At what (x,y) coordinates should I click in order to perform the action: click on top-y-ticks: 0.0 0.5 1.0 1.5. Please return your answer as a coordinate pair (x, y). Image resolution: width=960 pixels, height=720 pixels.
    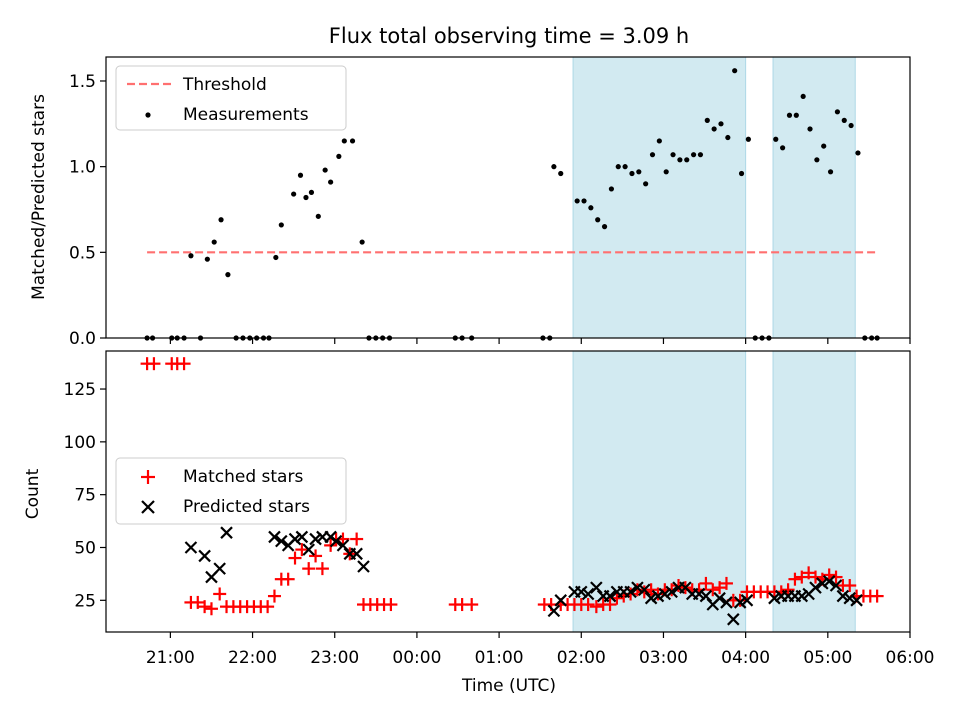
    Looking at the image, I should click on (87, 210).